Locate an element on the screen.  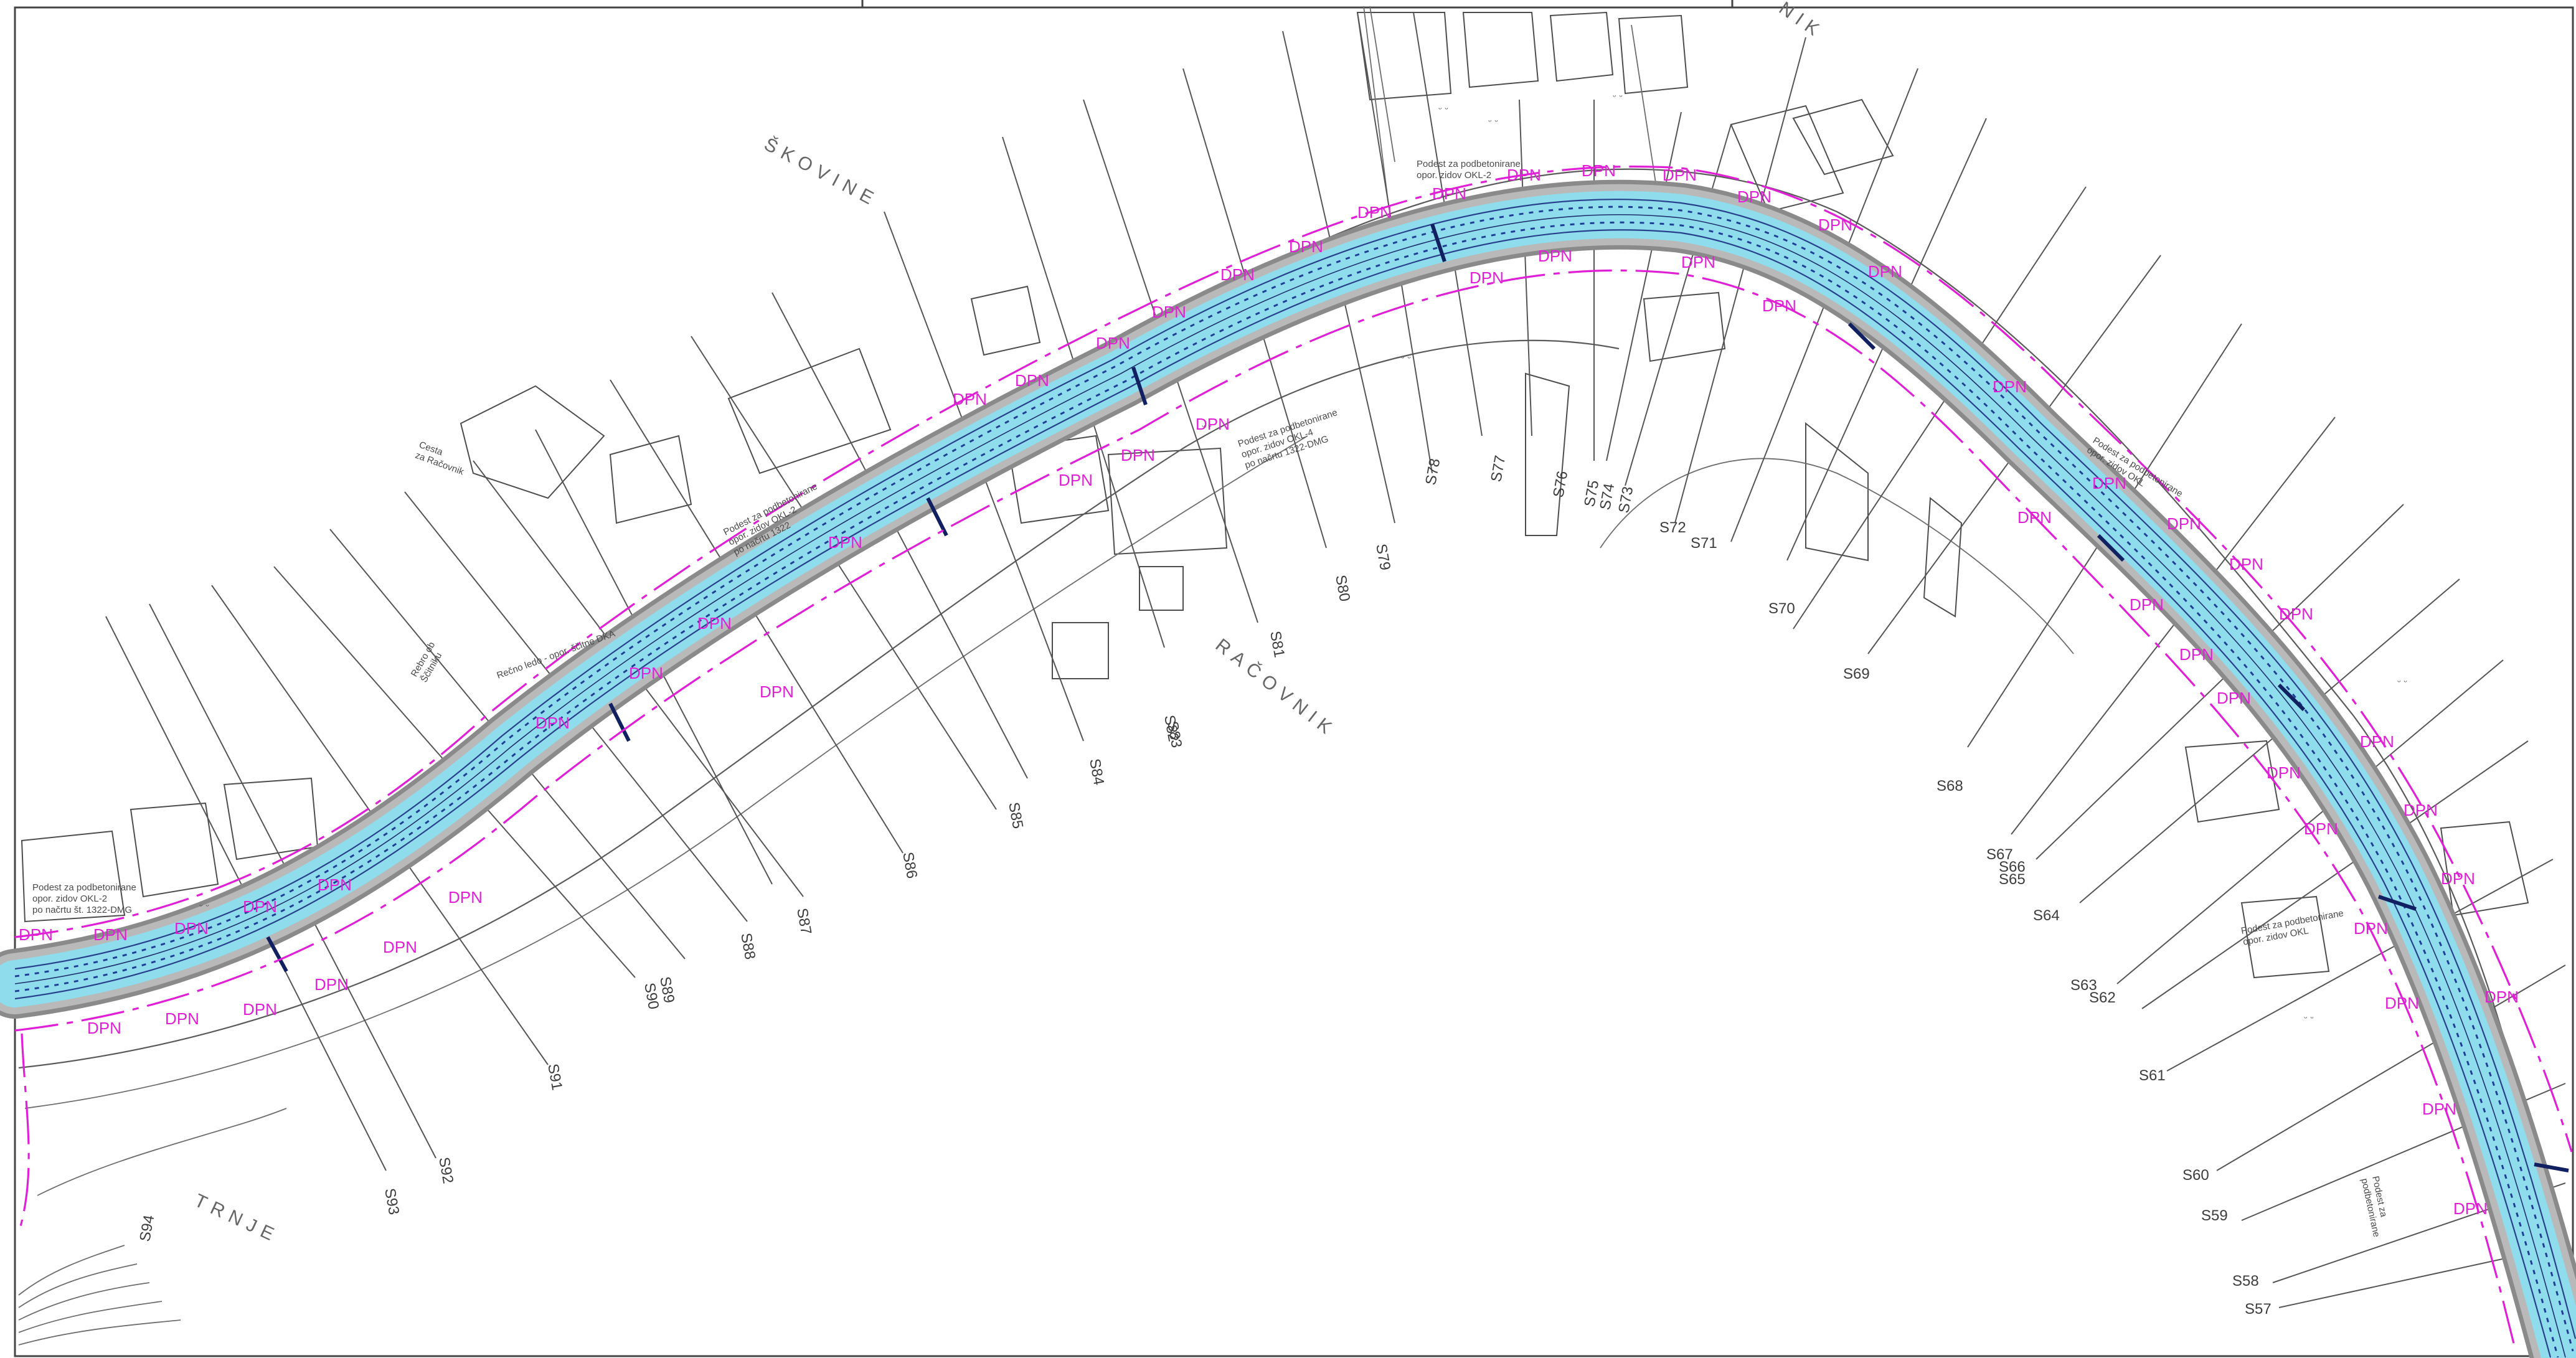
section-label: S59 is located at coordinates (2214, 1215).